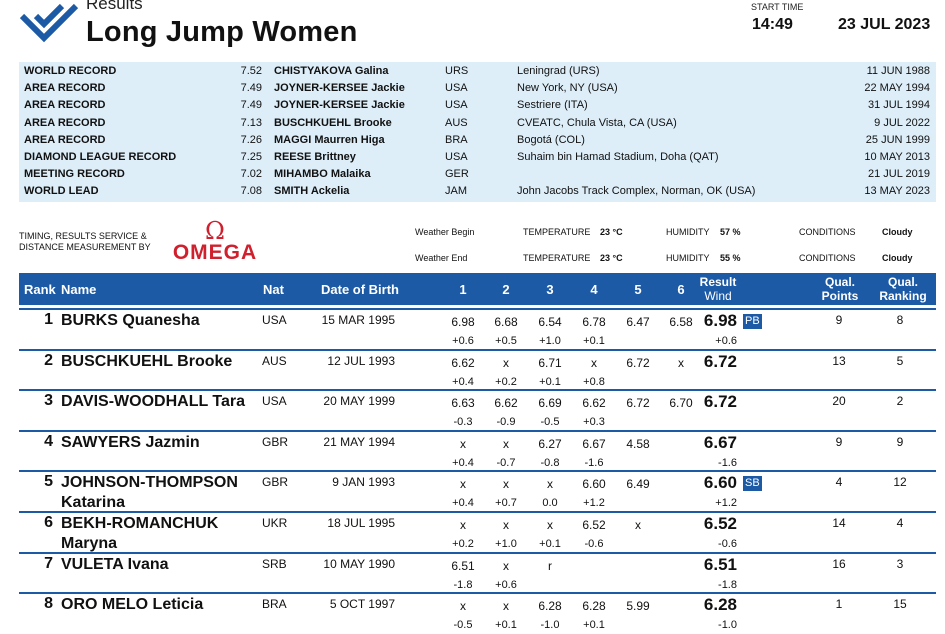 The image size is (945, 634). I want to click on rank-cell: 5, so click(48, 482).